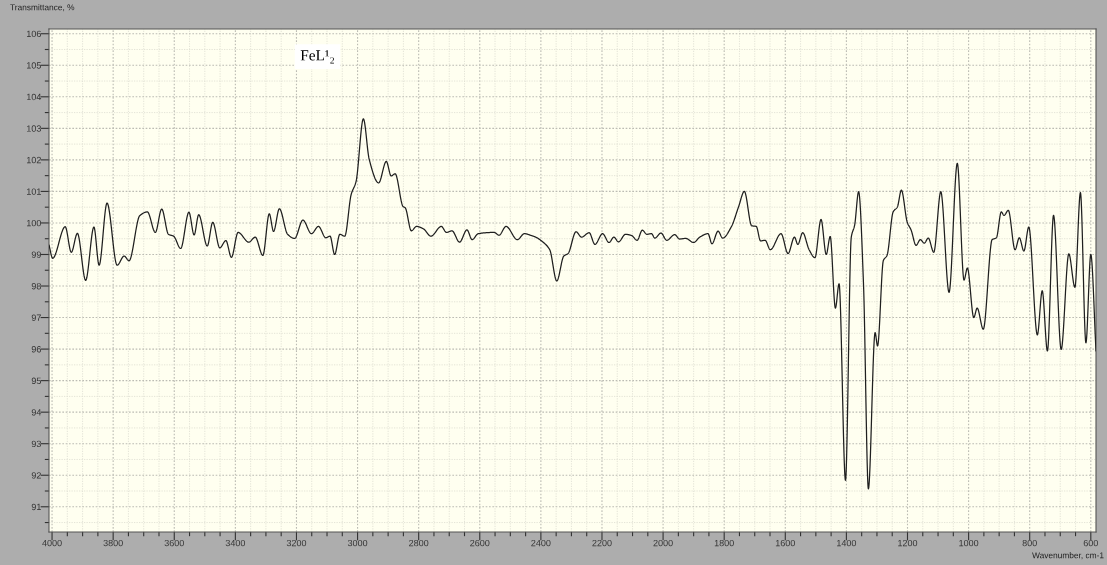 The height and width of the screenshot is (565, 1107). I want to click on y-tick-label: 94, so click(36, 412).